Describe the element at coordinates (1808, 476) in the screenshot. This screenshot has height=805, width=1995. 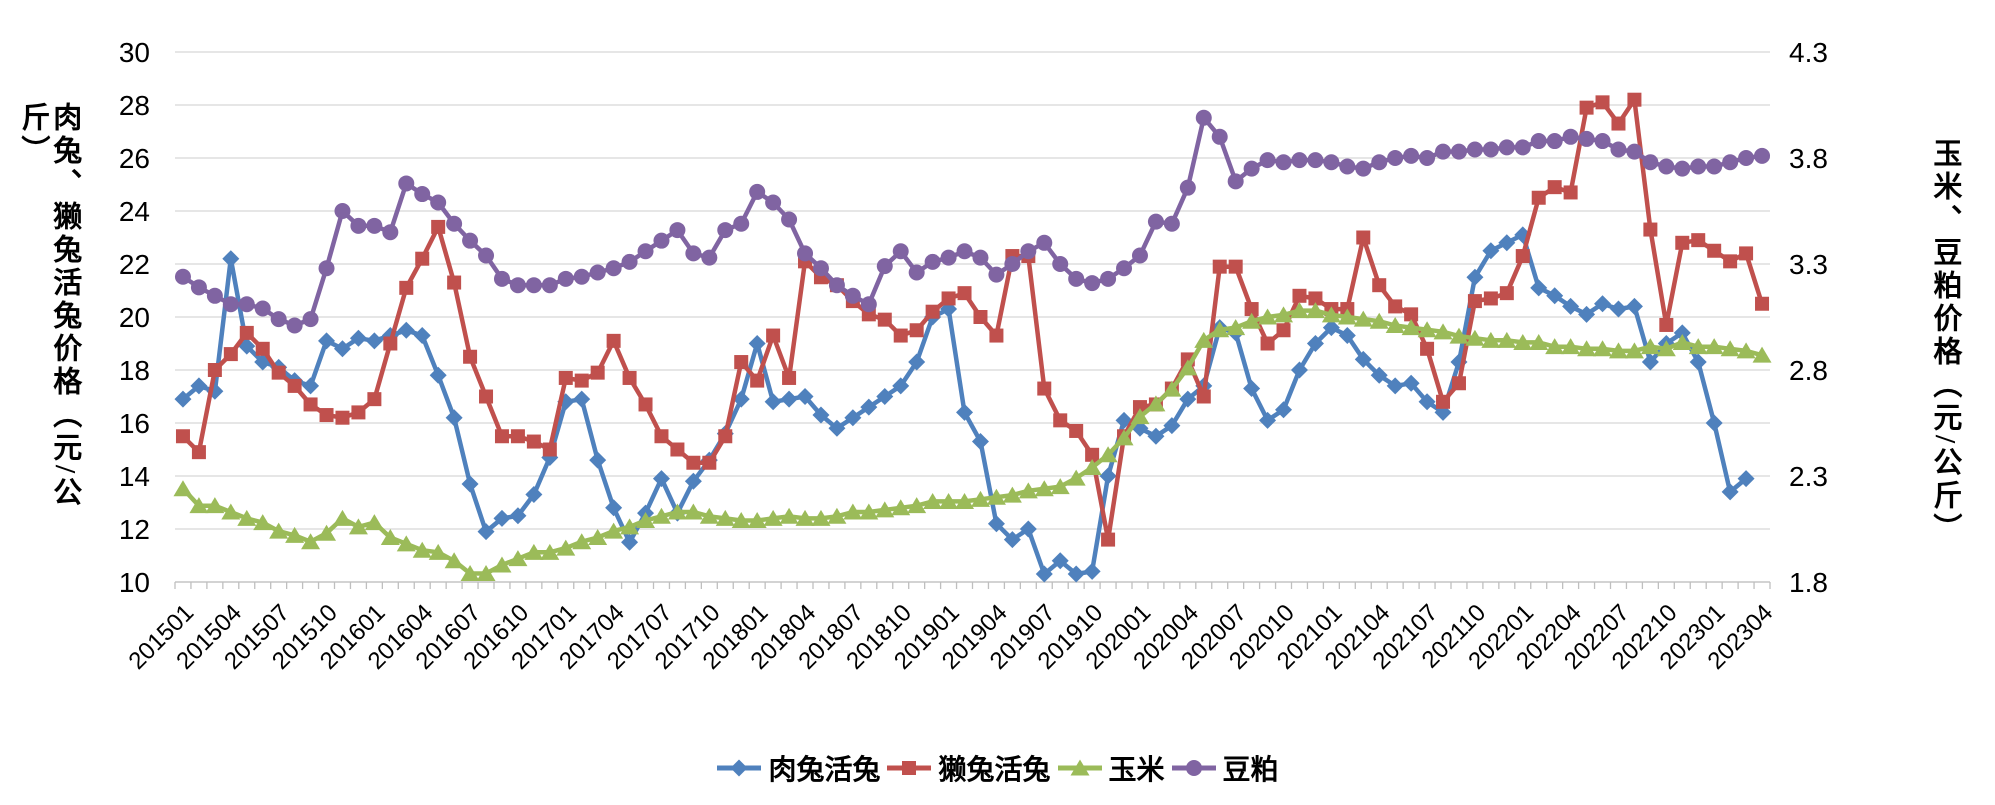
I see `y-right-tick-label: 2.3` at that location.